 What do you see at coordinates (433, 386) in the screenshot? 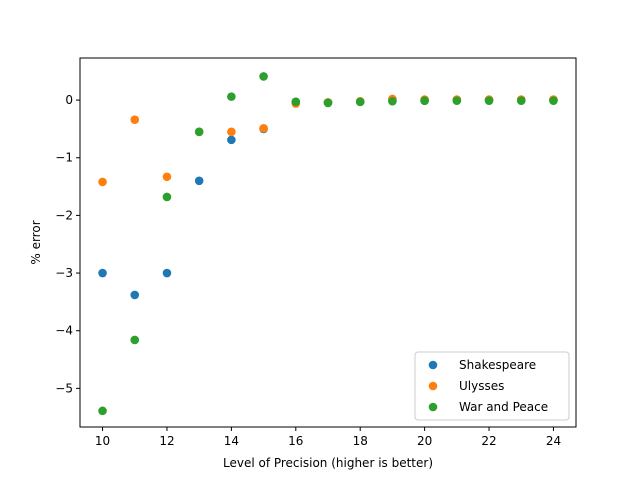
I see `legend-marker-ulysses` at bounding box center [433, 386].